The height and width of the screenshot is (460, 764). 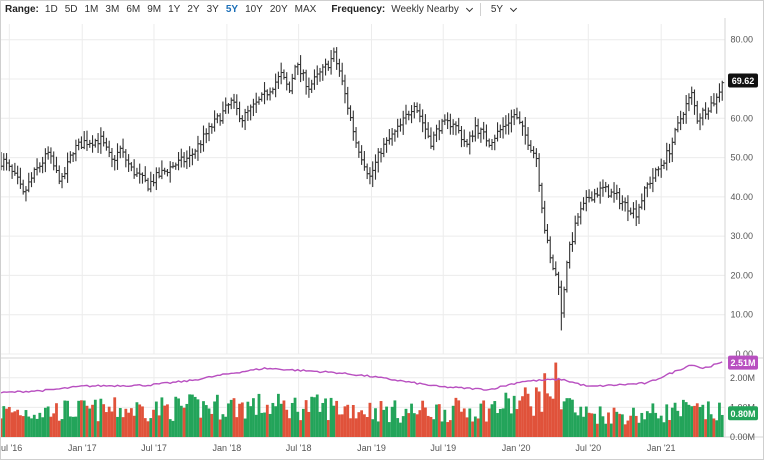 What do you see at coordinates (435, 9) in the screenshot?
I see `frequency-dropdown: Weekly Nearby` at bounding box center [435, 9].